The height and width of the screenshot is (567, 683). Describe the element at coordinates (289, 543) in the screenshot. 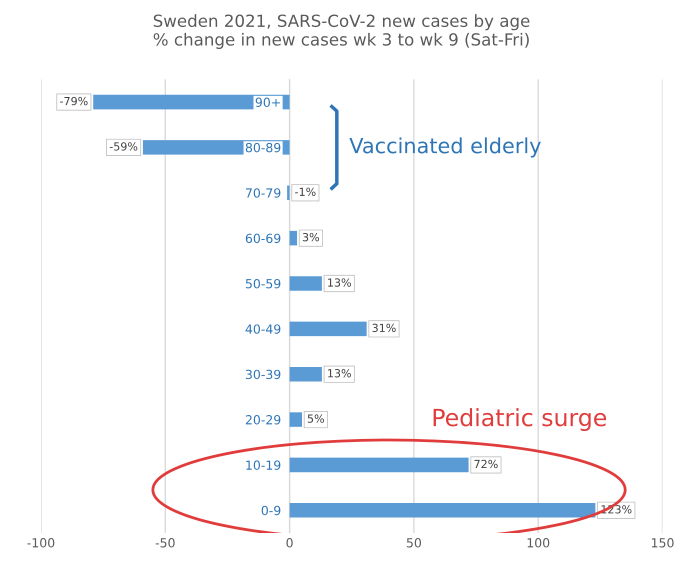

I see `x-tick-label: 0` at that location.